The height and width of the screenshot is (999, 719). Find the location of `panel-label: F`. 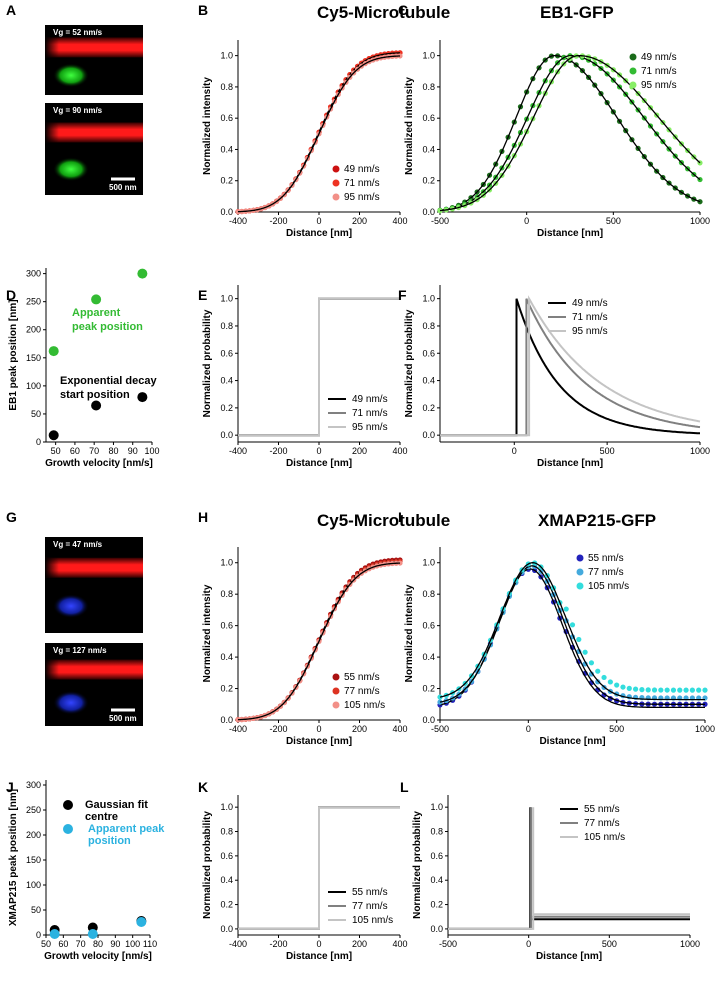

panel-label: F is located at coordinates (402, 295).